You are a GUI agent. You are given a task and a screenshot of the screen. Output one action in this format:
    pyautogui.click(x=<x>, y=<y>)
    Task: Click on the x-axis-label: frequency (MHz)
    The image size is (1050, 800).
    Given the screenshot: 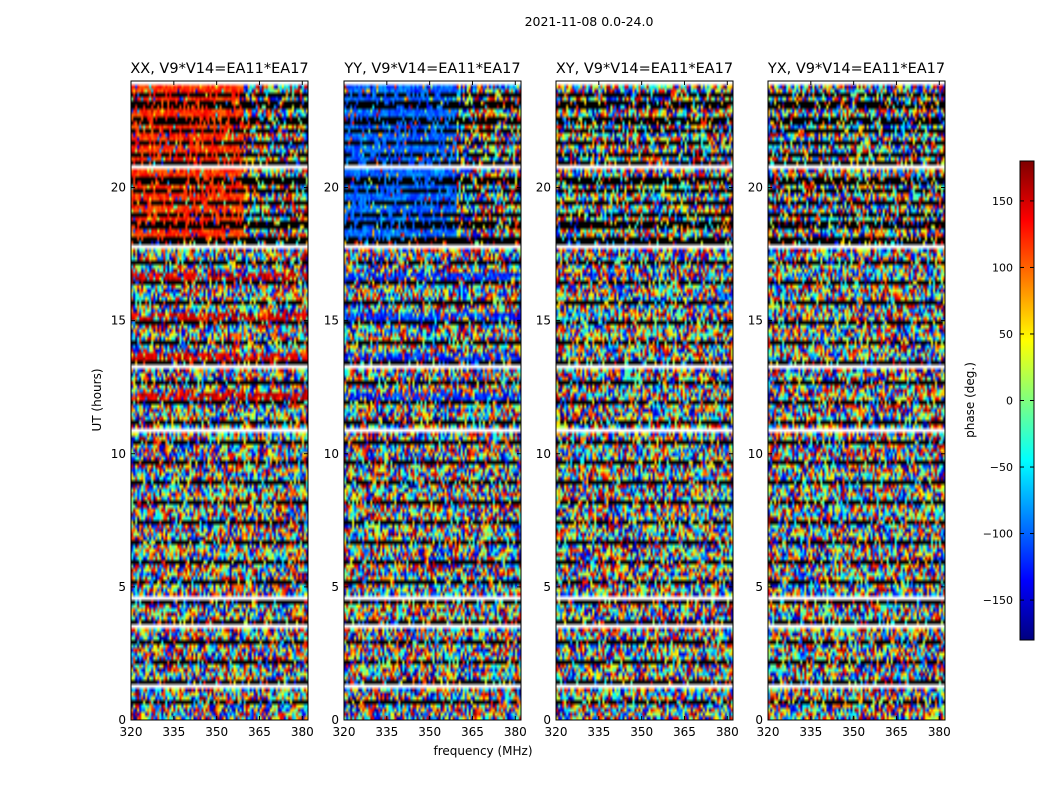 What is the action you would take?
    pyautogui.click(x=482, y=751)
    